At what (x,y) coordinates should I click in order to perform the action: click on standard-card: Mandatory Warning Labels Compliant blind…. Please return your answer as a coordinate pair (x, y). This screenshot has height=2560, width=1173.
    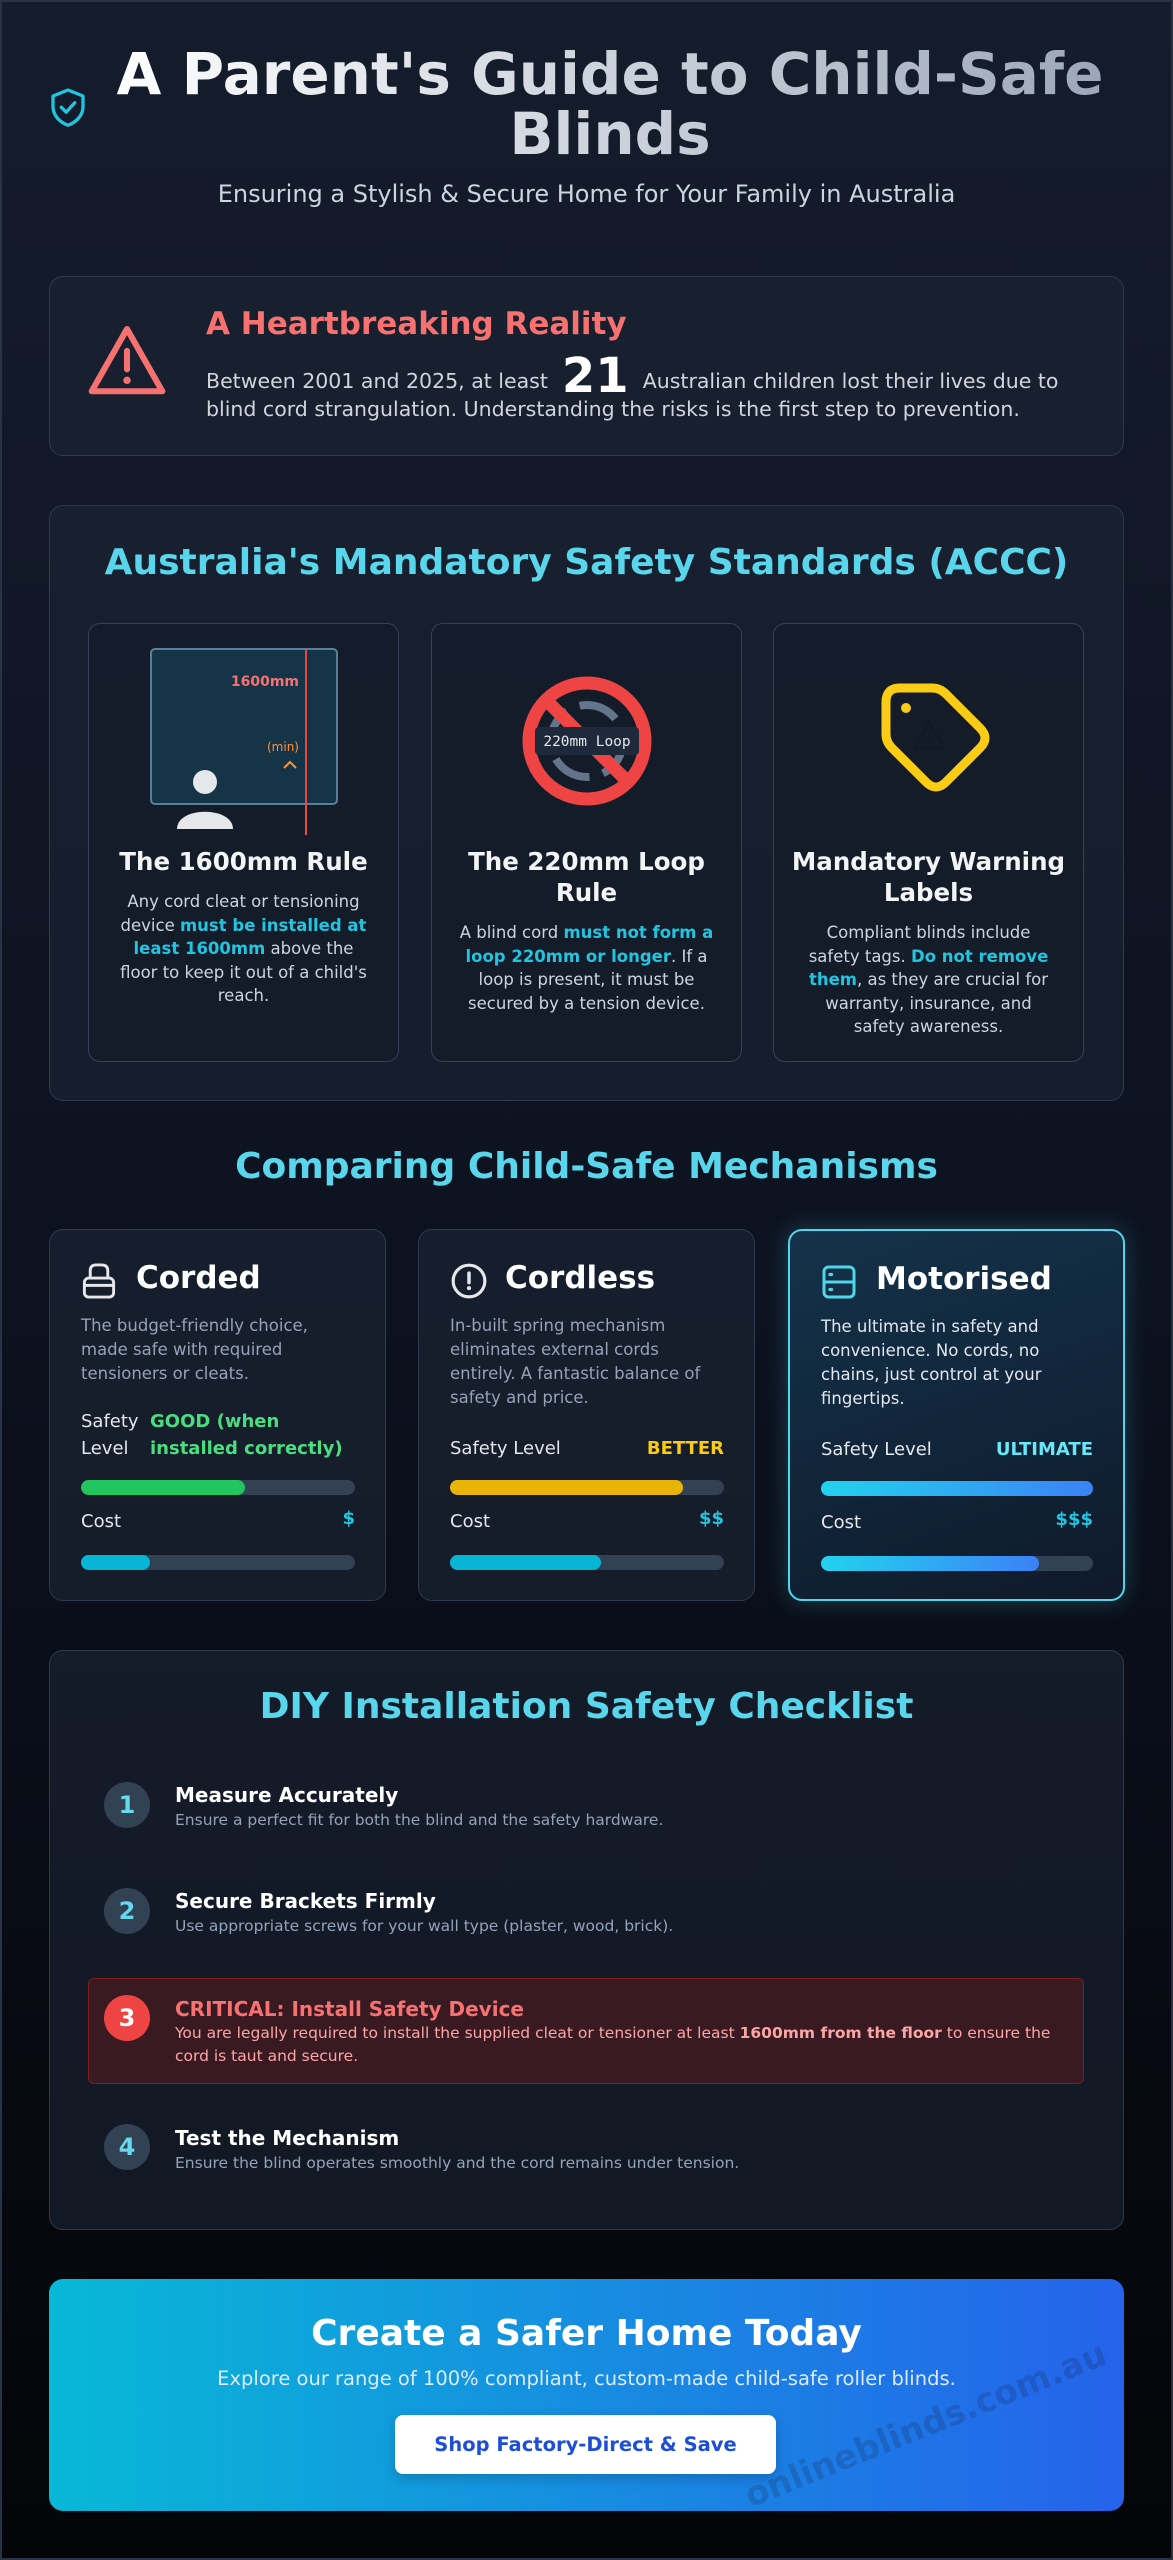
    Looking at the image, I should click on (928, 842).